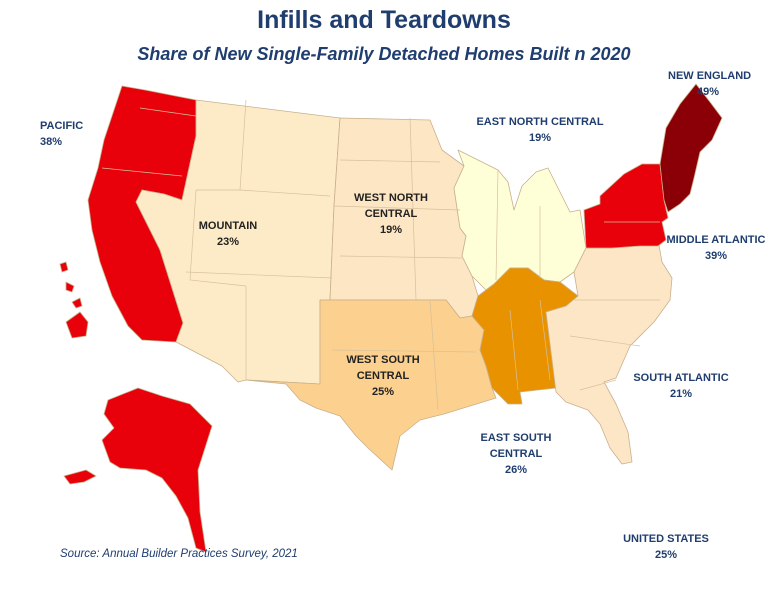 Image resolution: width=768 pixels, height=593 pixels. Describe the element at coordinates (61, 134) in the screenshot. I see `label-pacific: PACIFIC 38%` at that location.